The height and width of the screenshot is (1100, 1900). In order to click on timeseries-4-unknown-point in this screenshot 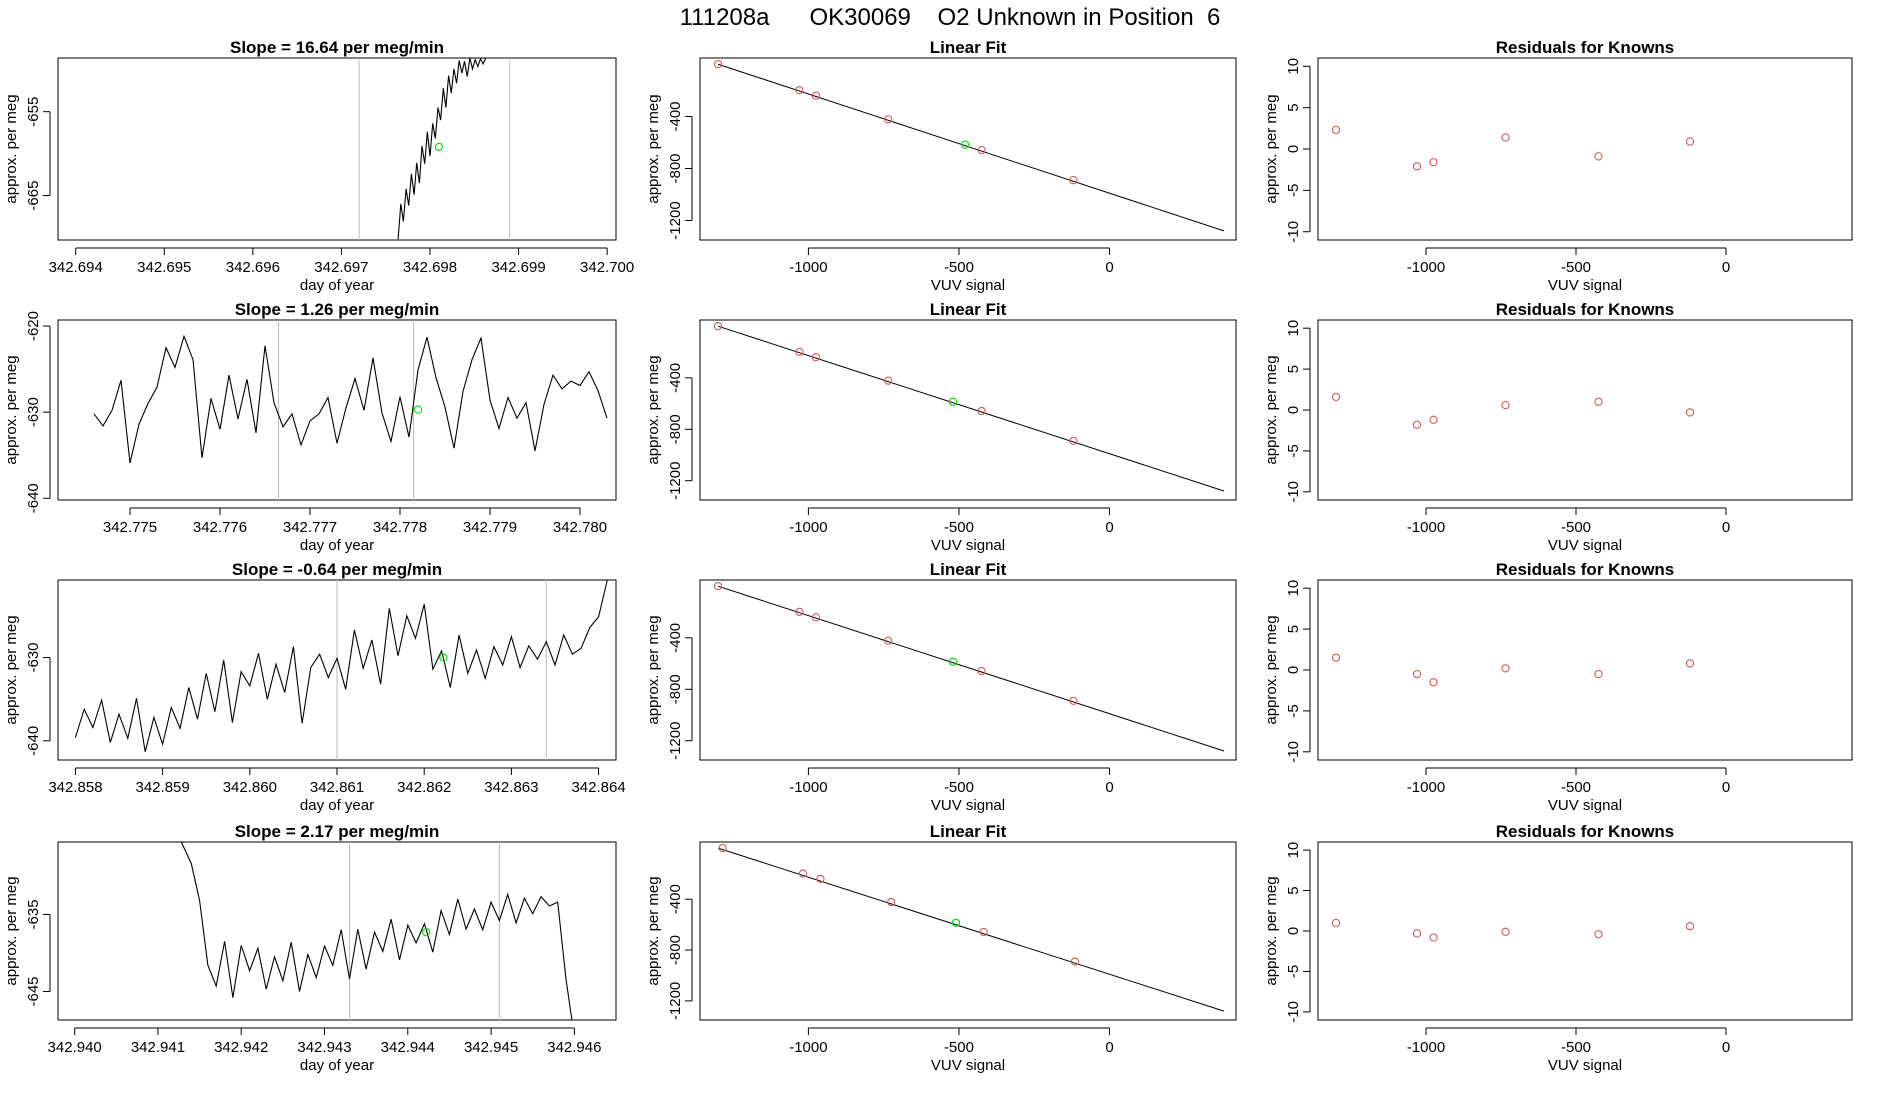, I will do `click(426, 932)`.